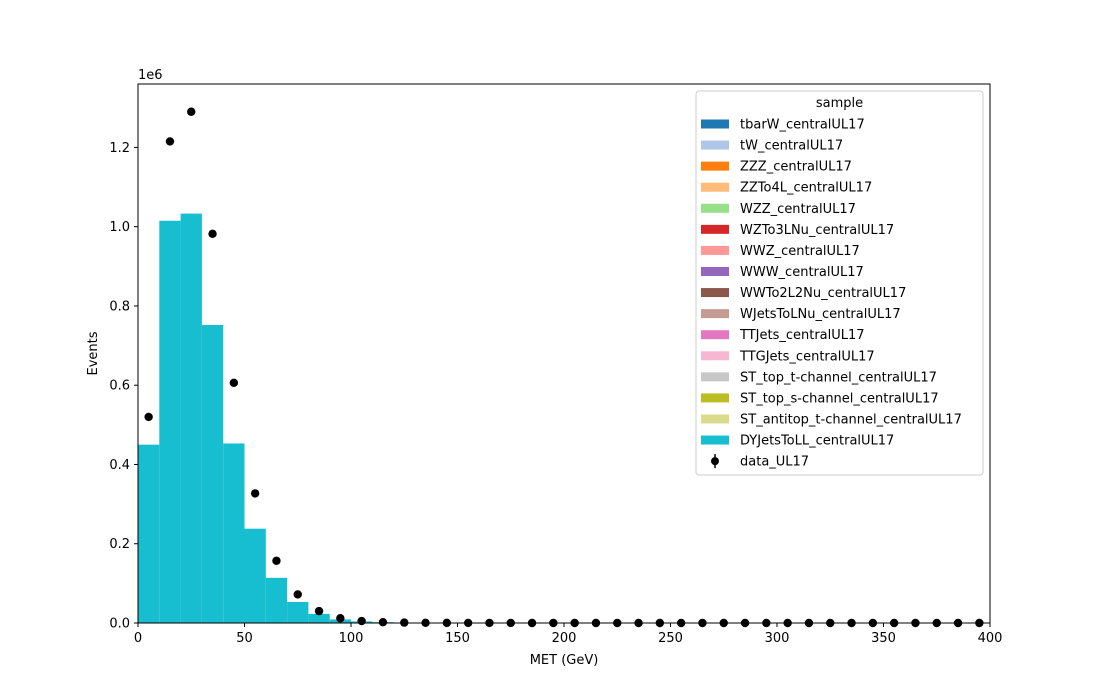  Describe the element at coordinates (564, 660) in the screenshot. I see `x-axis-title: MET (GeV)` at that location.